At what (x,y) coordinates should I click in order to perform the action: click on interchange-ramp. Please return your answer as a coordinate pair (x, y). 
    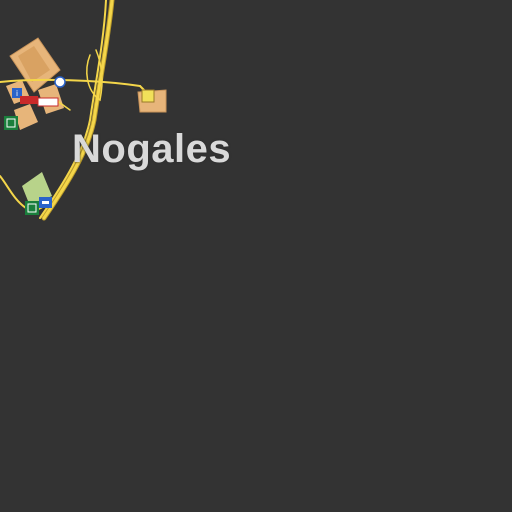
    Looking at the image, I should click on (94, 75).